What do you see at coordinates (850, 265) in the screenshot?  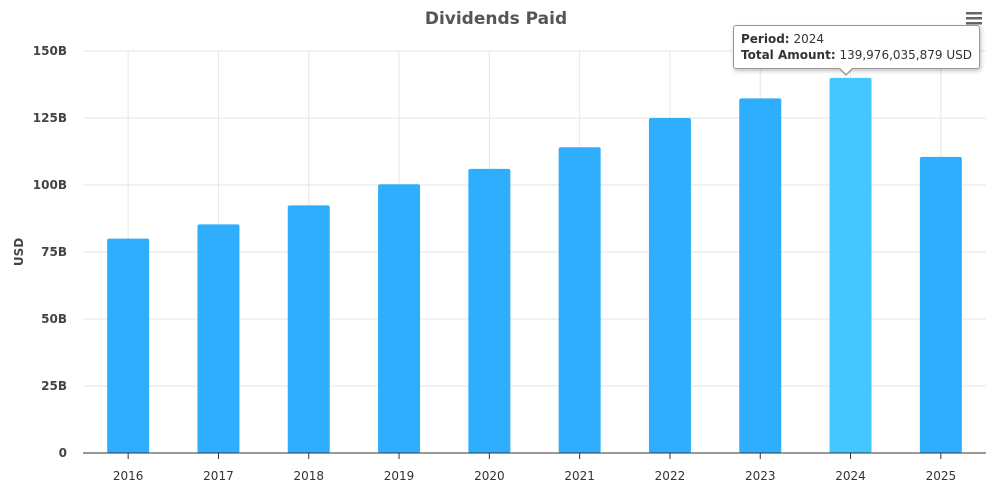 I see `bar-2024` at bounding box center [850, 265].